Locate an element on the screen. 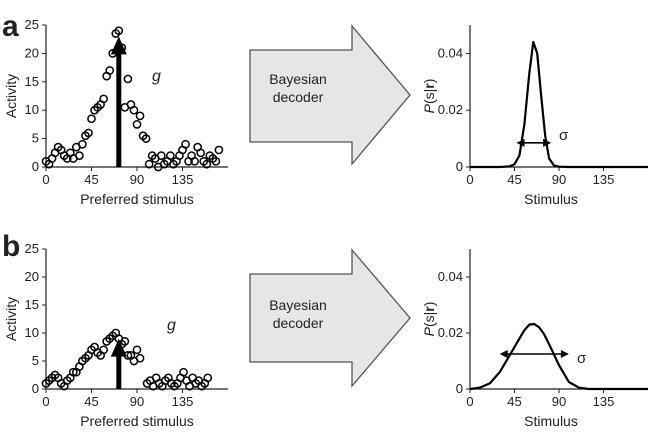 The width and height of the screenshot is (650, 434). decoder-label-line2-a: decoder is located at coordinates (298, 97).